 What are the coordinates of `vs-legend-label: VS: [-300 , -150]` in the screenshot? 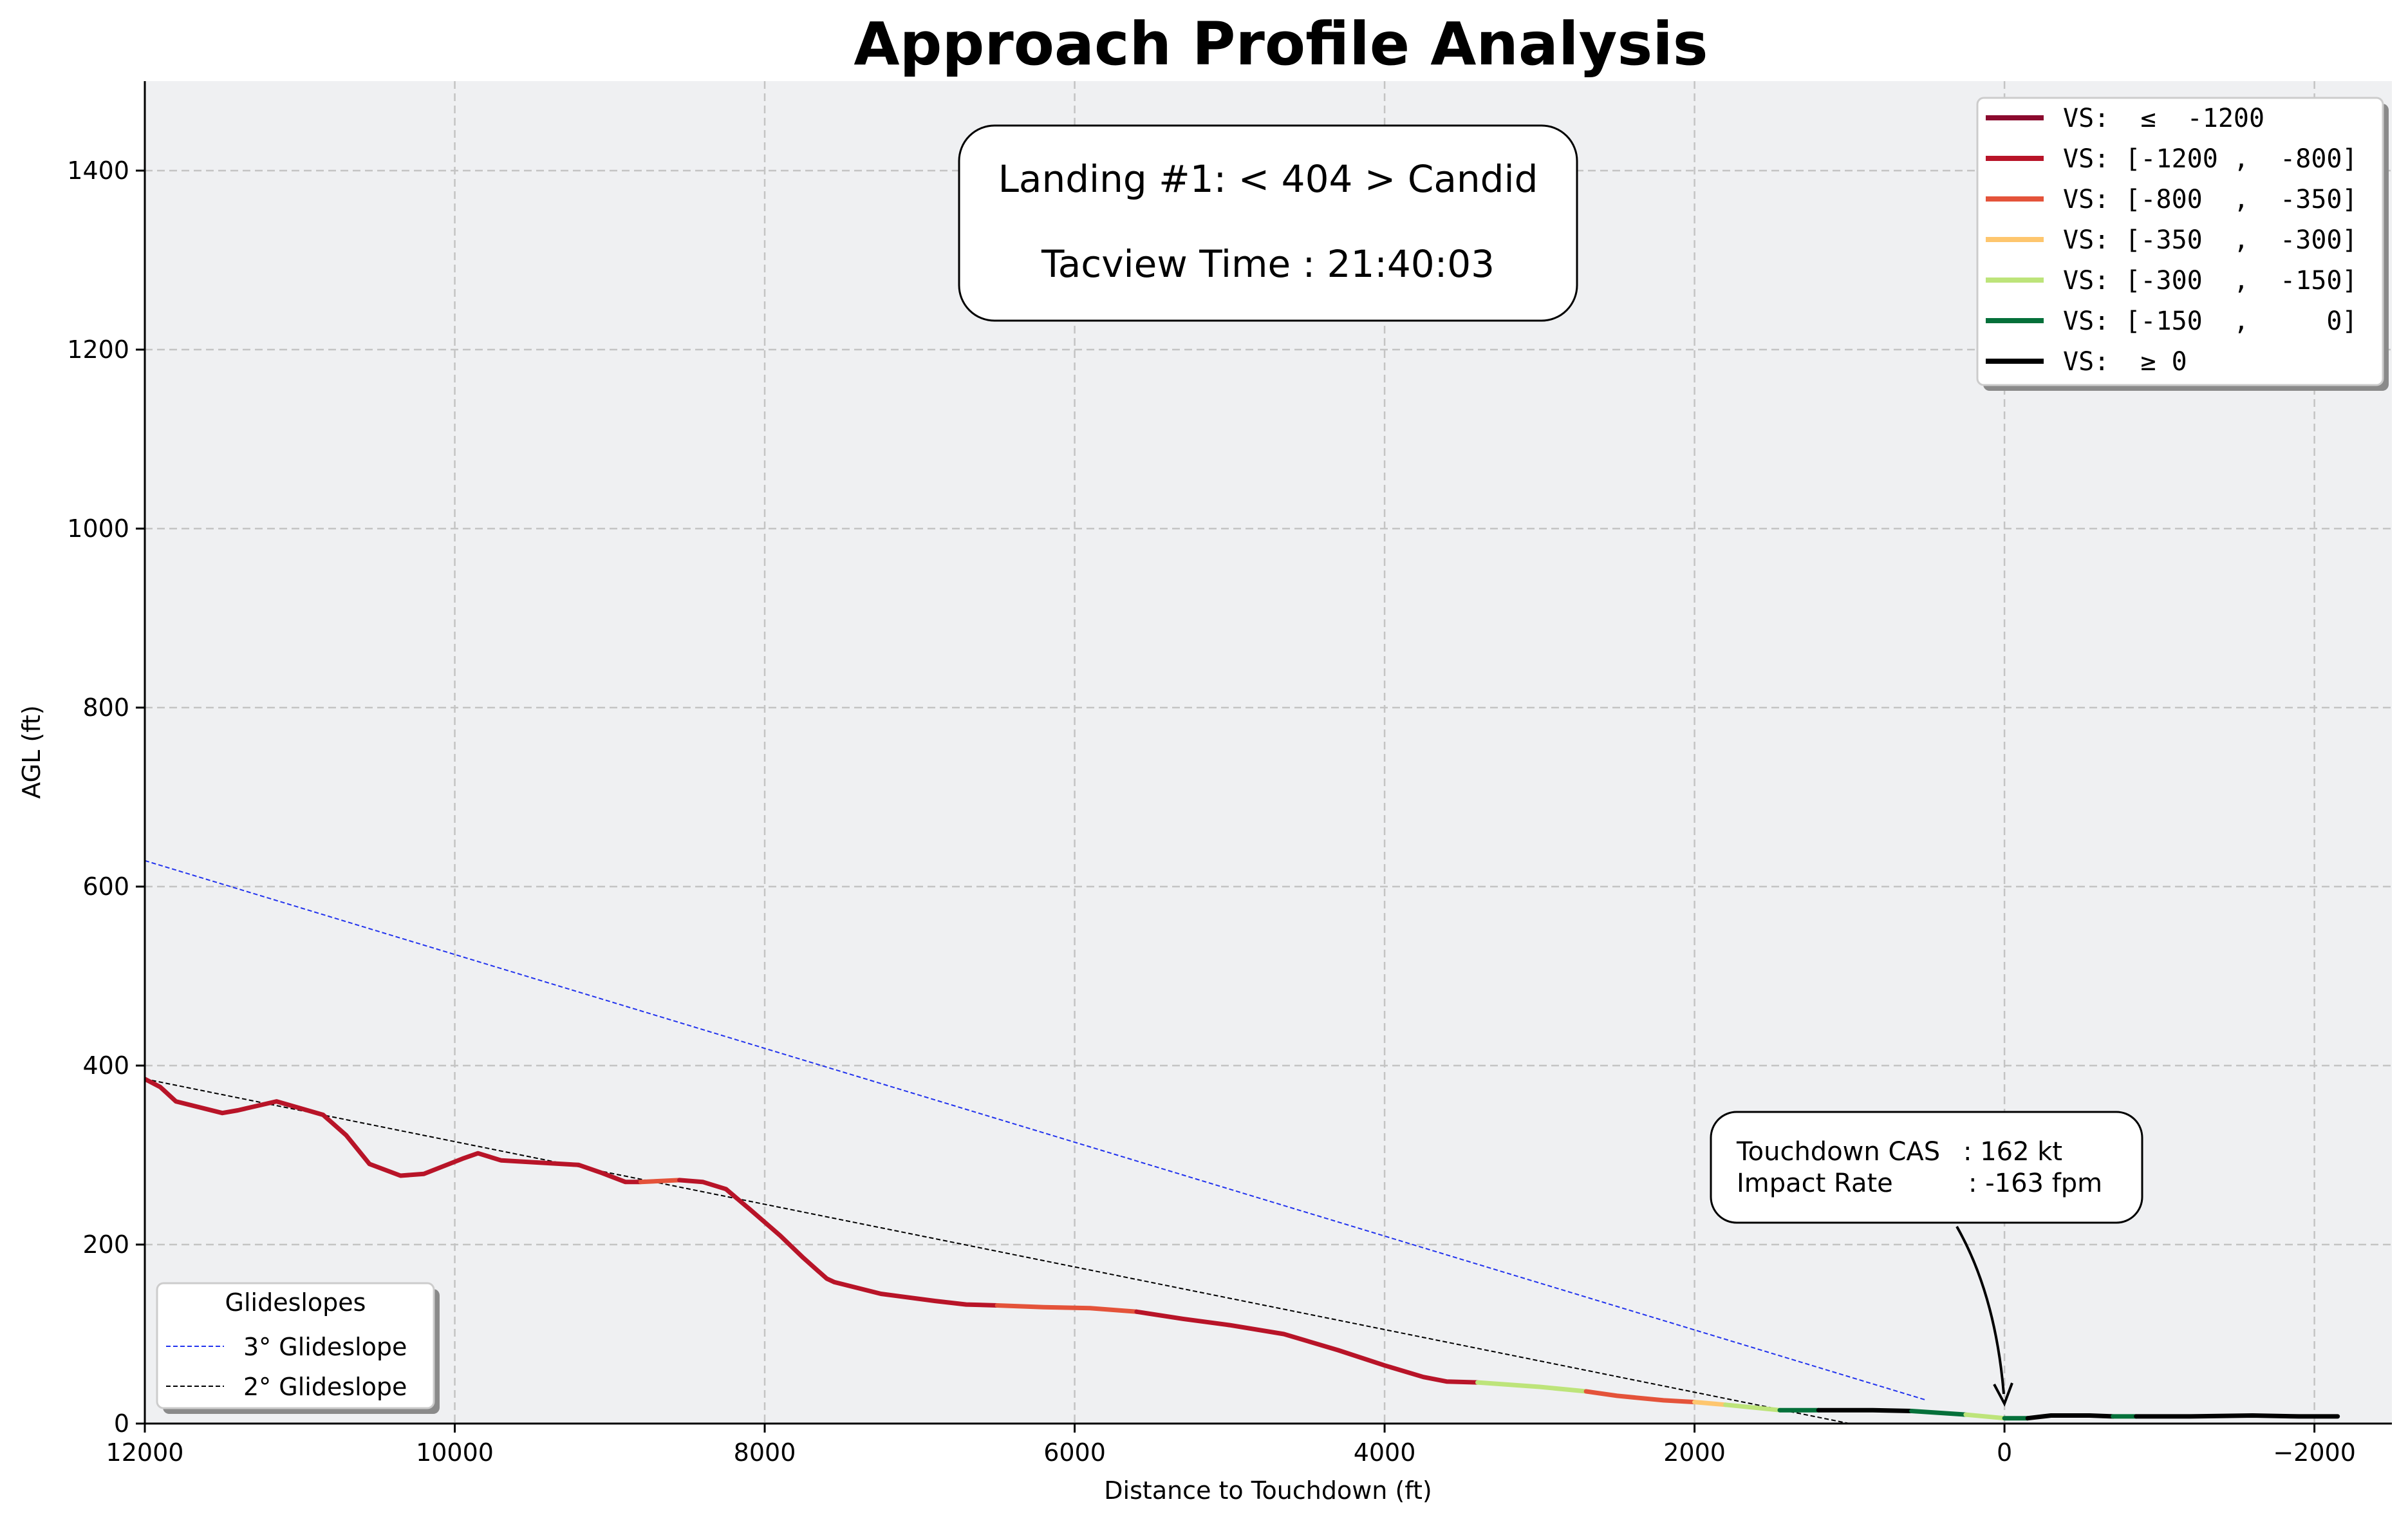 It's located at (2210, 281).